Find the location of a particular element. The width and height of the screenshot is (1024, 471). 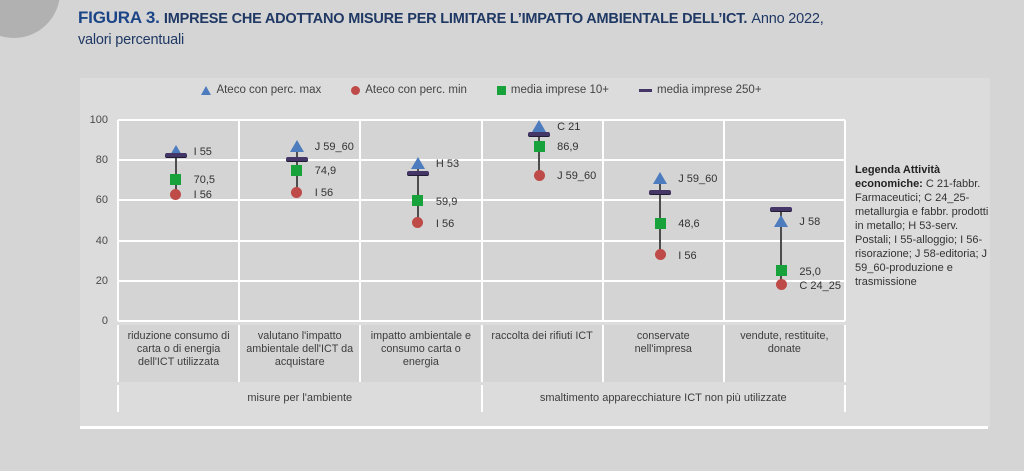

y-axis-tick-label: 100 is located at coordinates (98, 120).